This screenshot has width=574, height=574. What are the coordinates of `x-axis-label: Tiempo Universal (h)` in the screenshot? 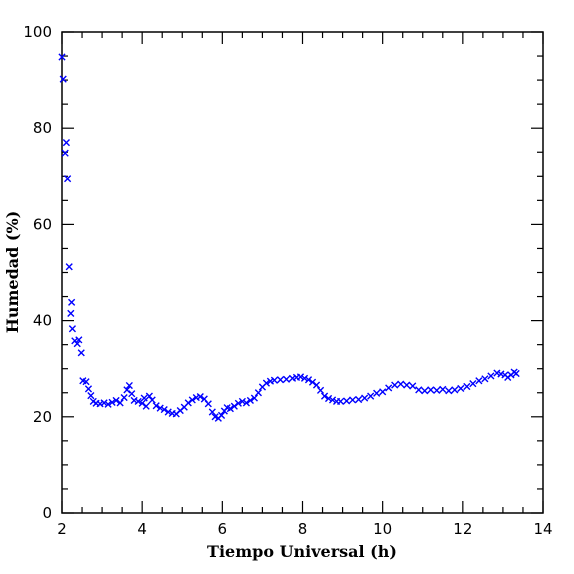 It's located at (302, 551).